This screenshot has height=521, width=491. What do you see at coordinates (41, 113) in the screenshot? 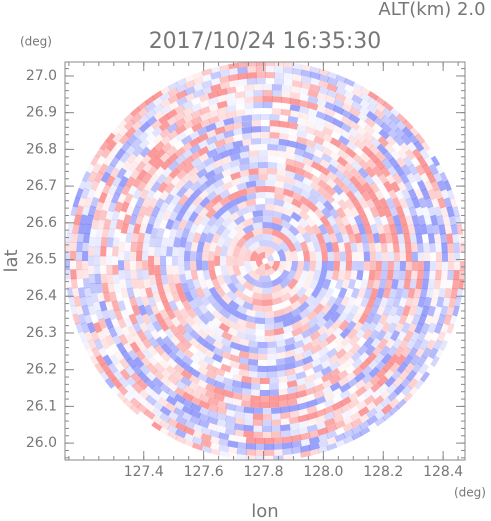
I see `y-tick-label: 26.9` at bounding box center [41, 113].